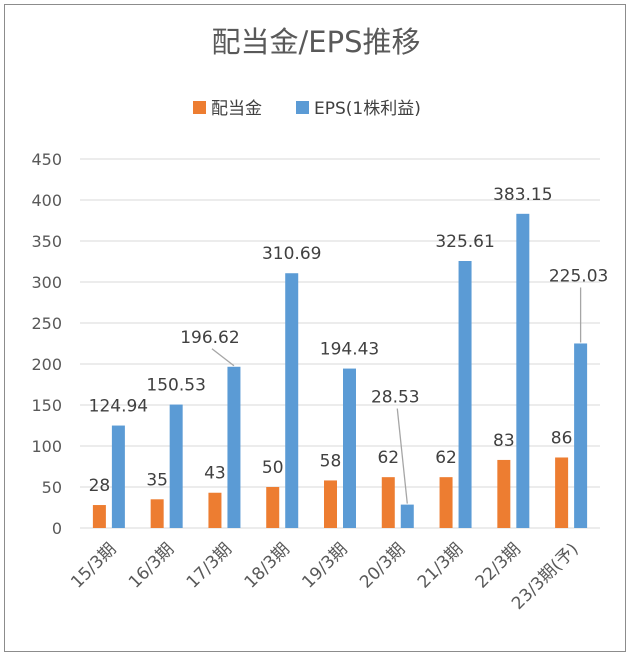  What do you see at coordinates (440, 565) in the screenshot?
I see `x-tick-label: 21/3期` at bounding box center [440, 565].